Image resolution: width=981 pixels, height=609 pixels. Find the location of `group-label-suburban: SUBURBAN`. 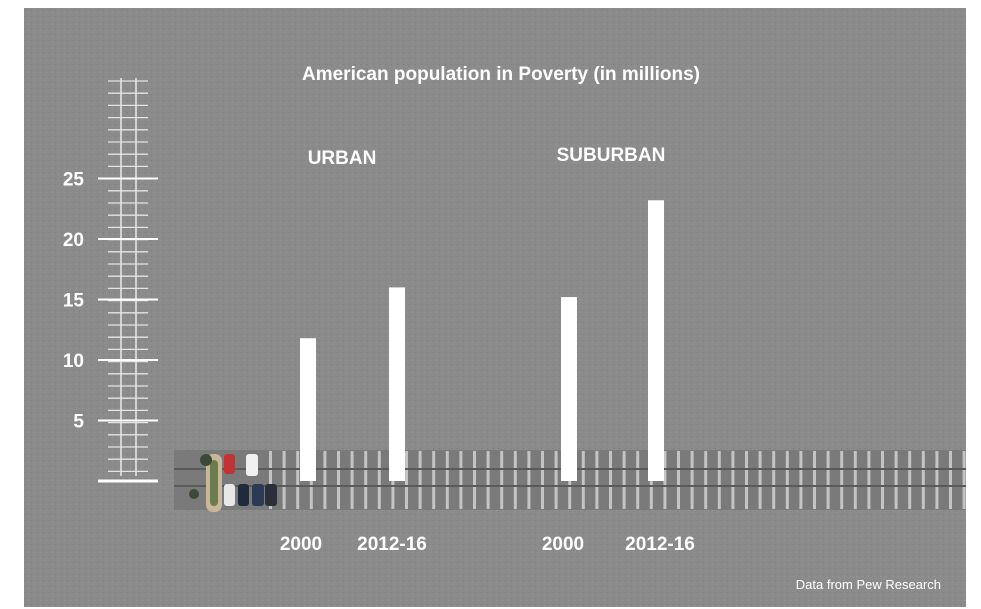

group-label-suburban: SUBURBAN is located at coordinates (611, 155).